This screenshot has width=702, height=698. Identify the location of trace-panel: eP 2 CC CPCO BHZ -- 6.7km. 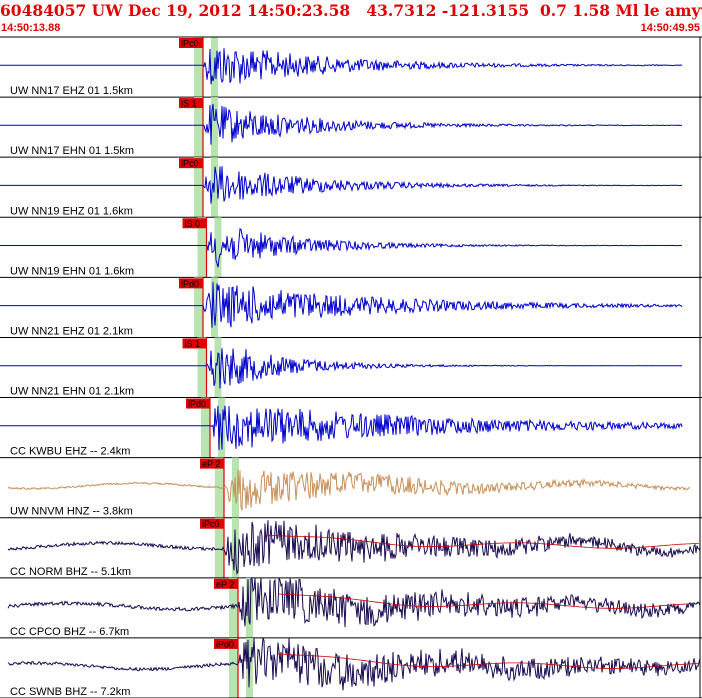
(351, 608).